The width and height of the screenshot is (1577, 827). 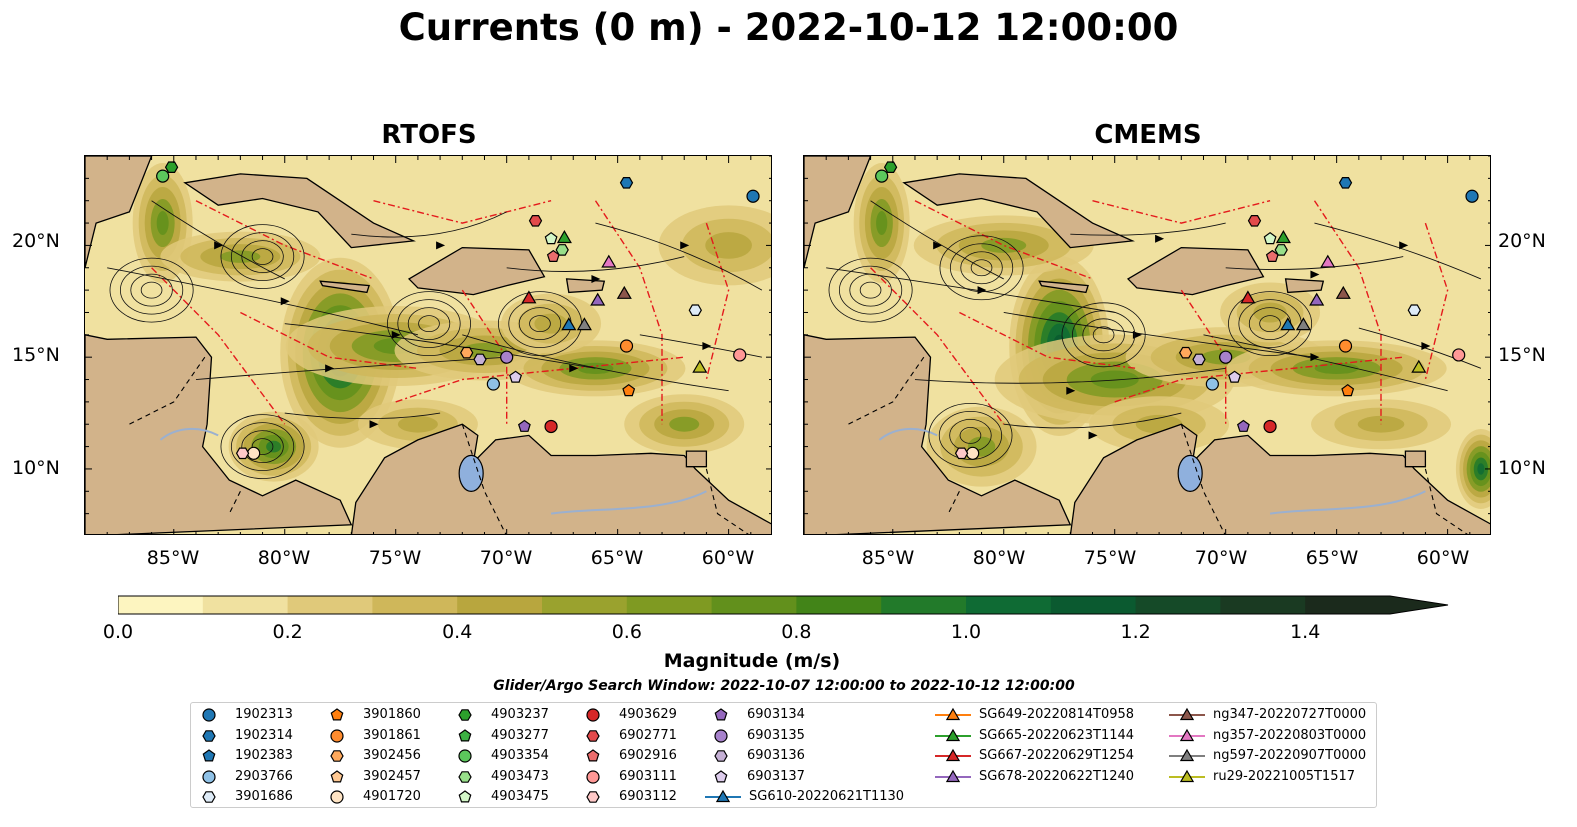 I want to click on colorbar-label: Magnitude (m/s), so click(x=752, y=661).